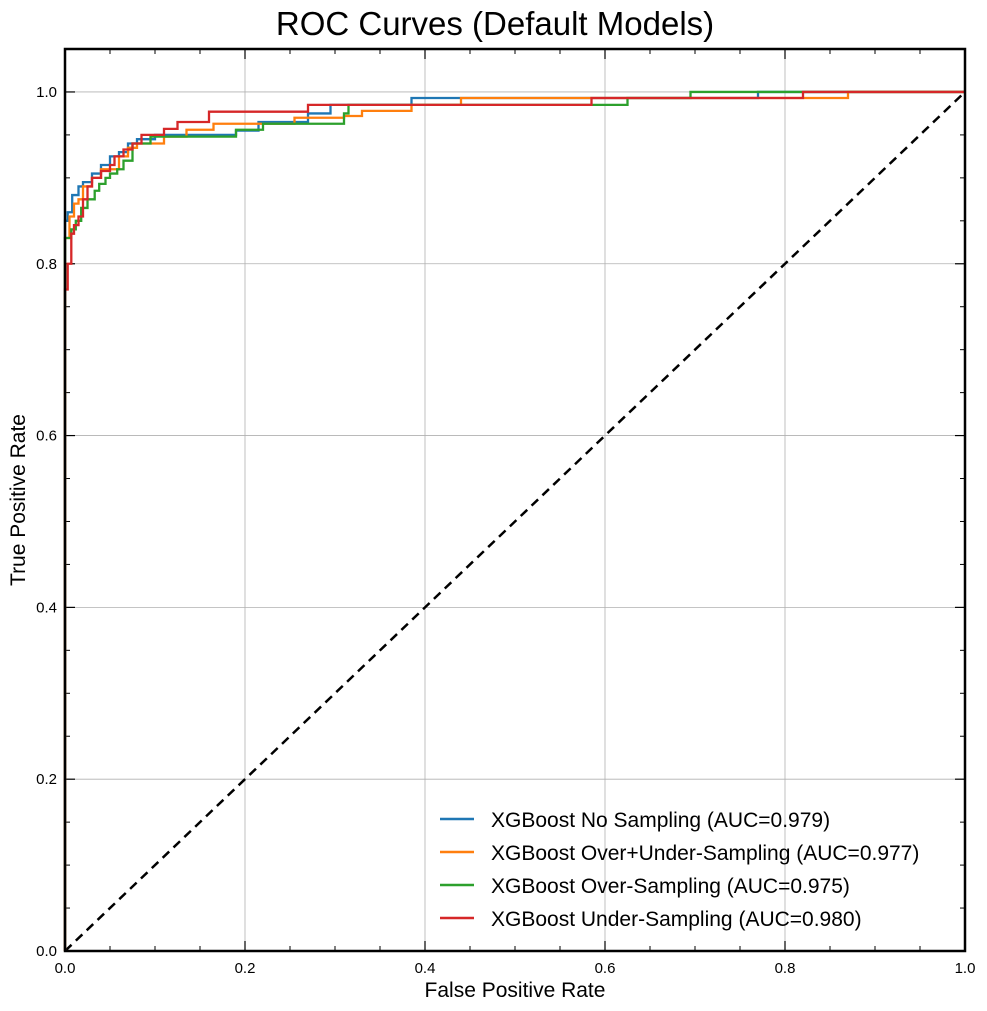  Describe the element at coordinates (785, 968) in the screenshot. I see `x-tick-label: 0.8` at that location.